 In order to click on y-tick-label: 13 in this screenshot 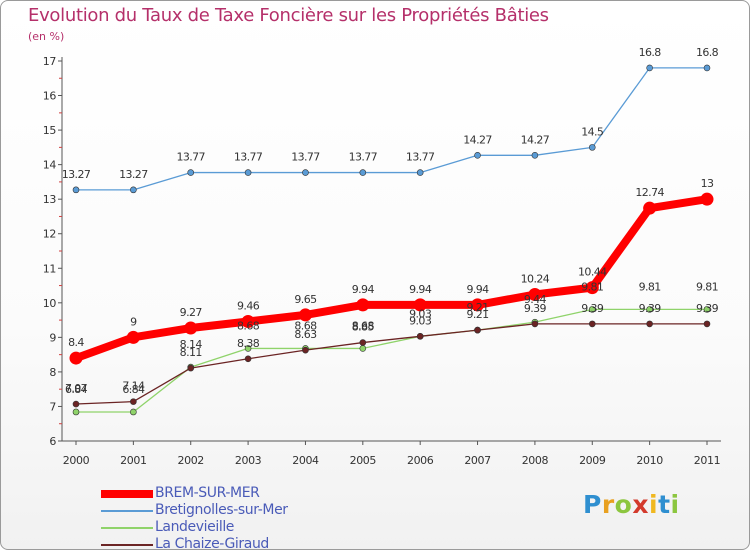, I will do `click(50, 199)`.